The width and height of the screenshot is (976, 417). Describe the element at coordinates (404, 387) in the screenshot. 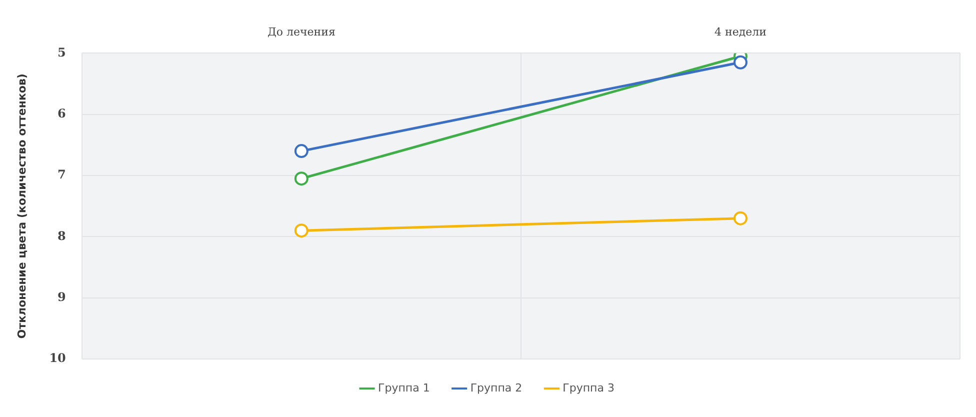

I see `legend-label: Группа 1` at that location.